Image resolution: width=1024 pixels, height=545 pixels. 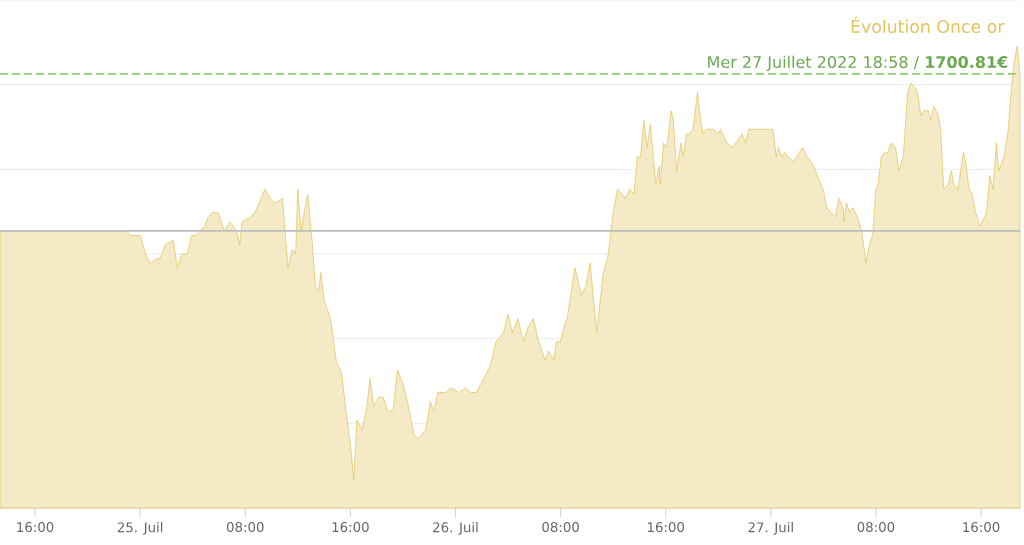 What do you see at coordinates (140, 528) in the screenshot?
I see `x-tick-label: 25. Juil` at bounding box center [140, 528].